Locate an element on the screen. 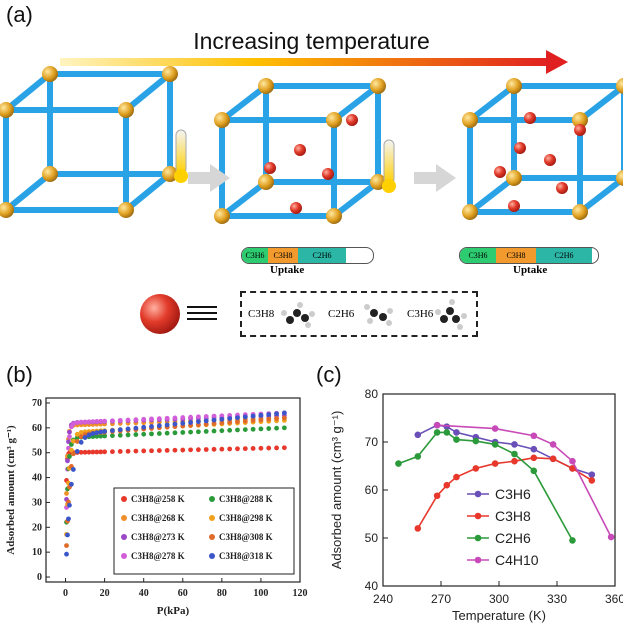 The image size is (623, 624). gas-label-c2h6: C2H6 is located at coordinates (341, 314).